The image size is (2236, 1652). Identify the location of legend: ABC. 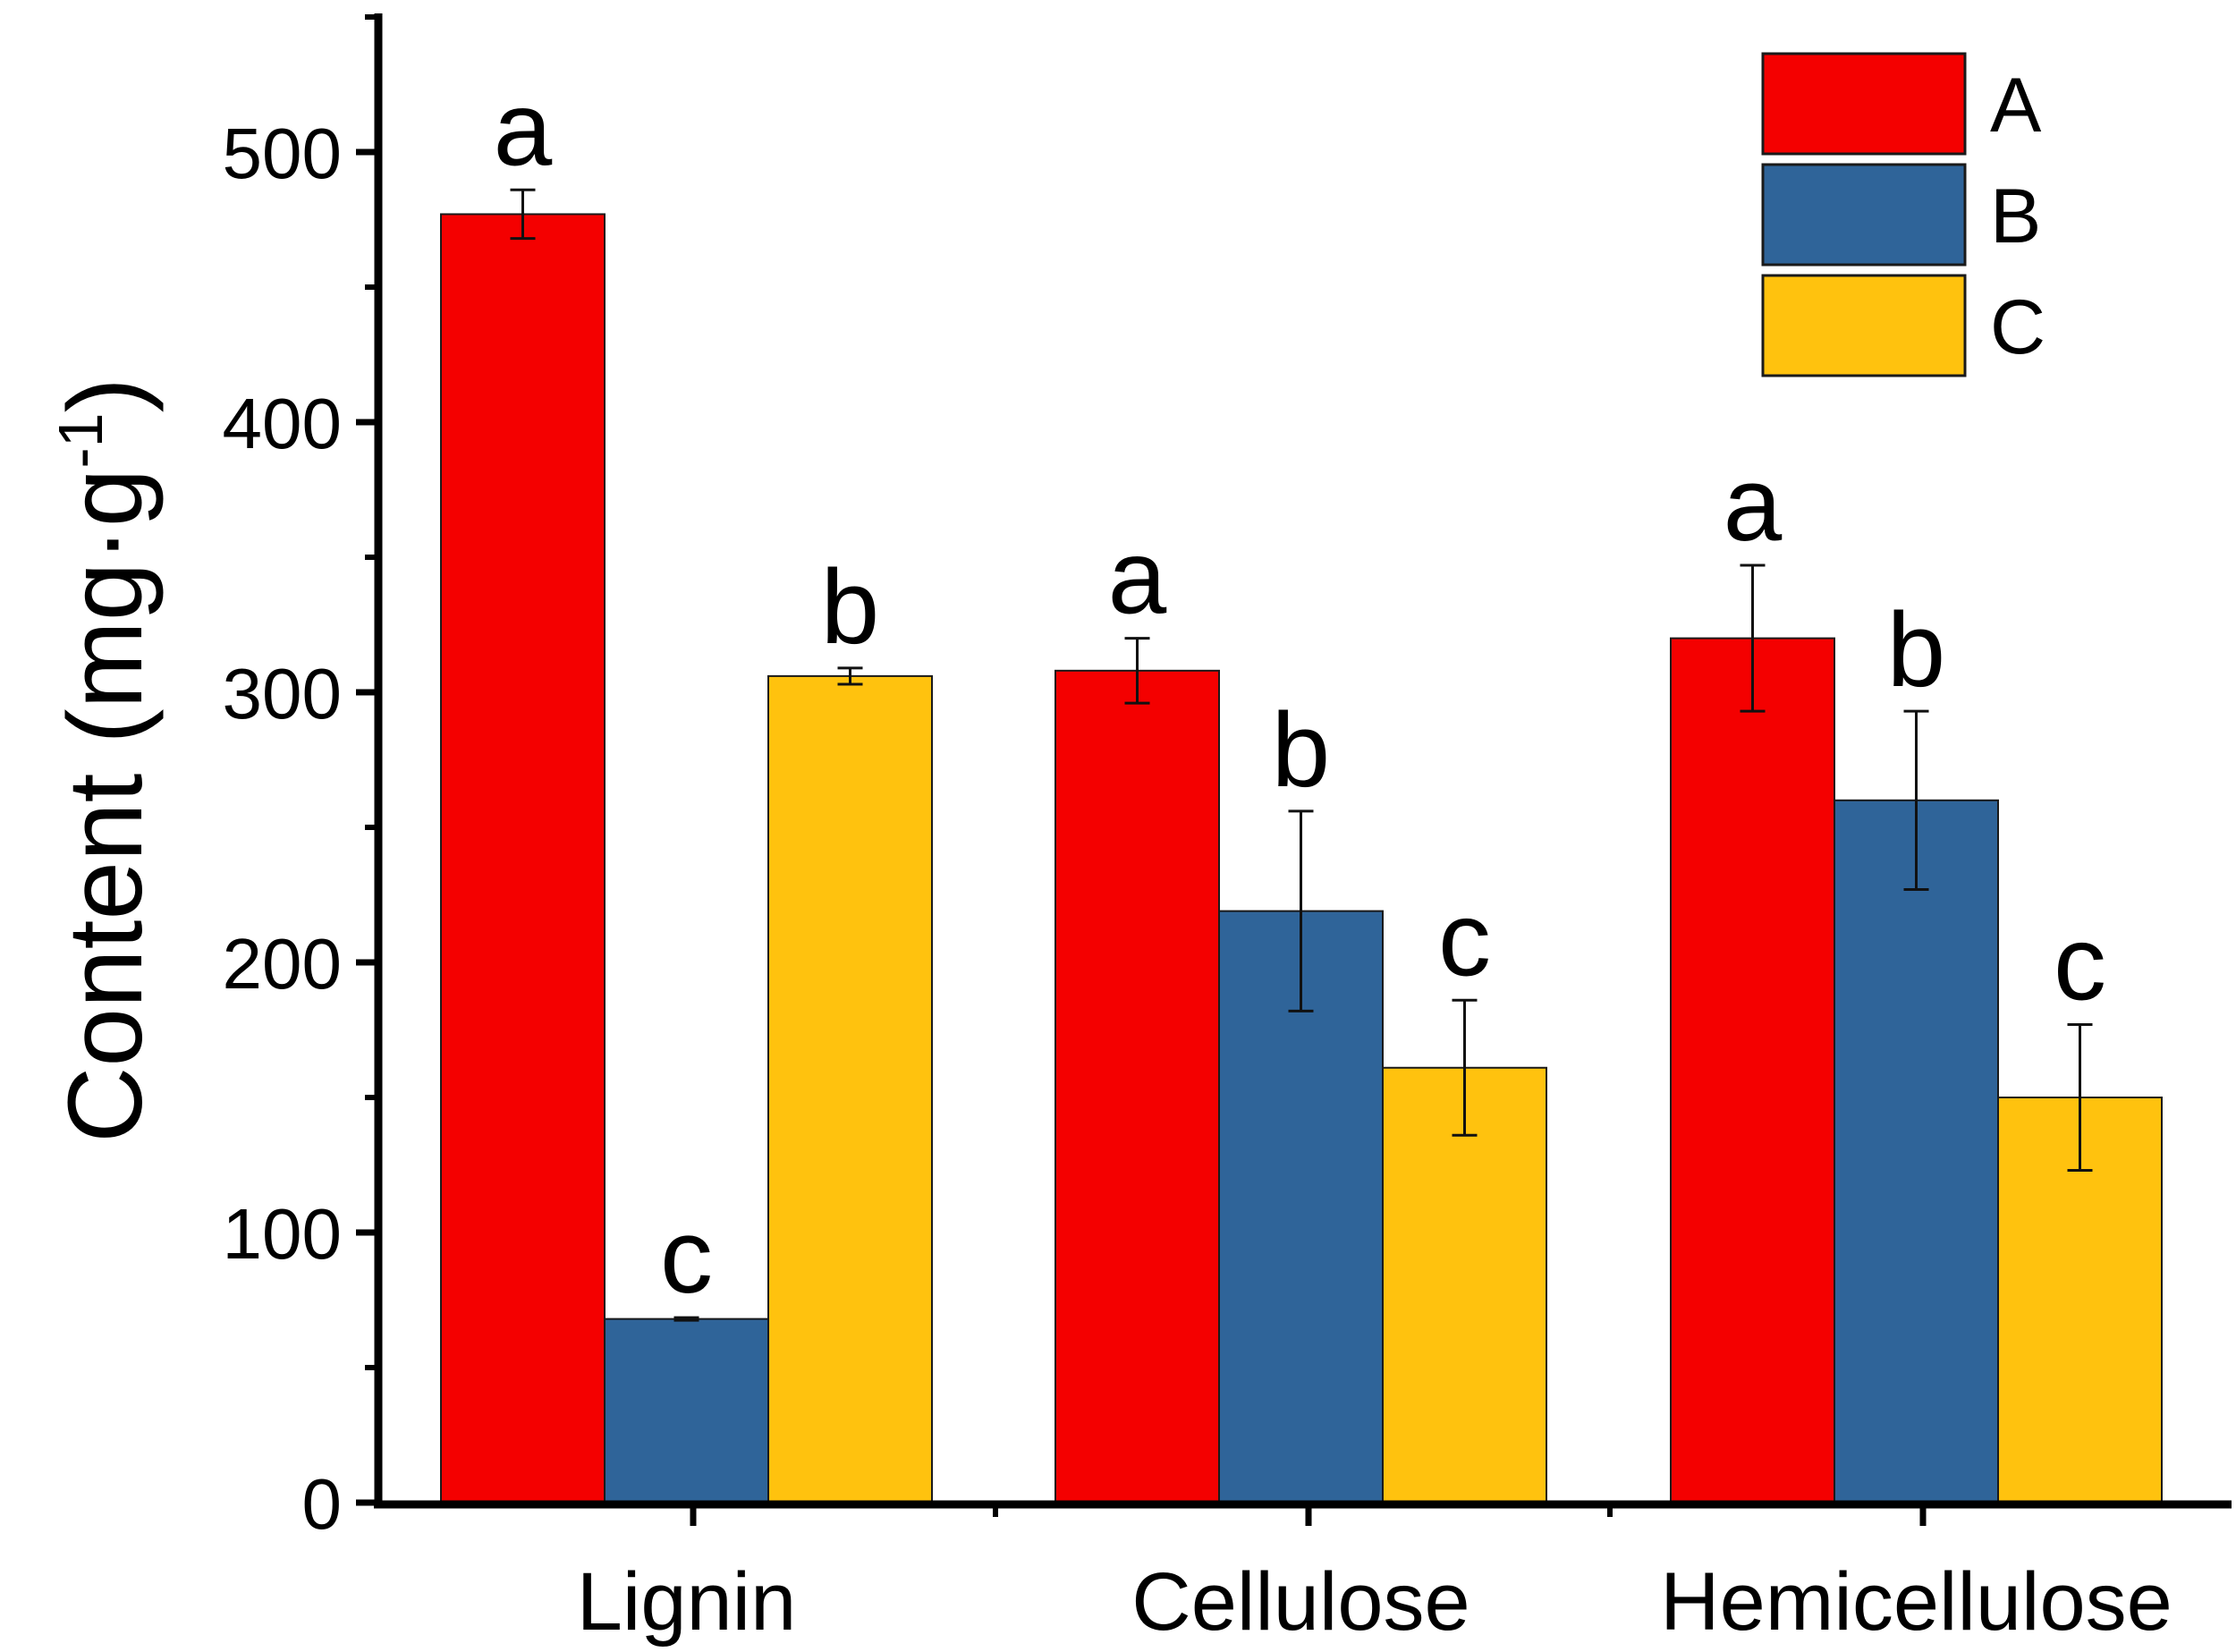
(1903, 215).